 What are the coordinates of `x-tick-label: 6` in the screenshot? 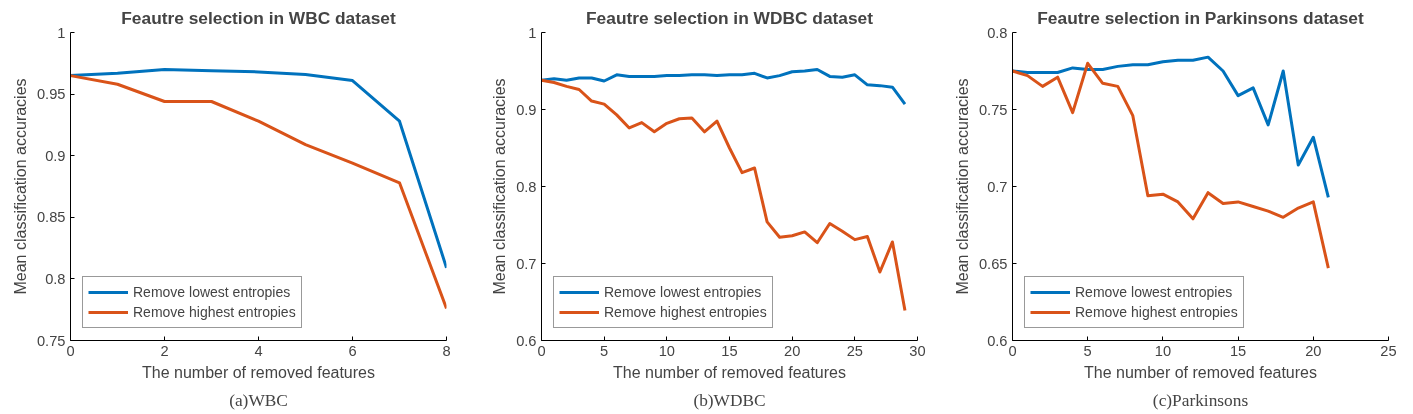 It's located at (352, 350).